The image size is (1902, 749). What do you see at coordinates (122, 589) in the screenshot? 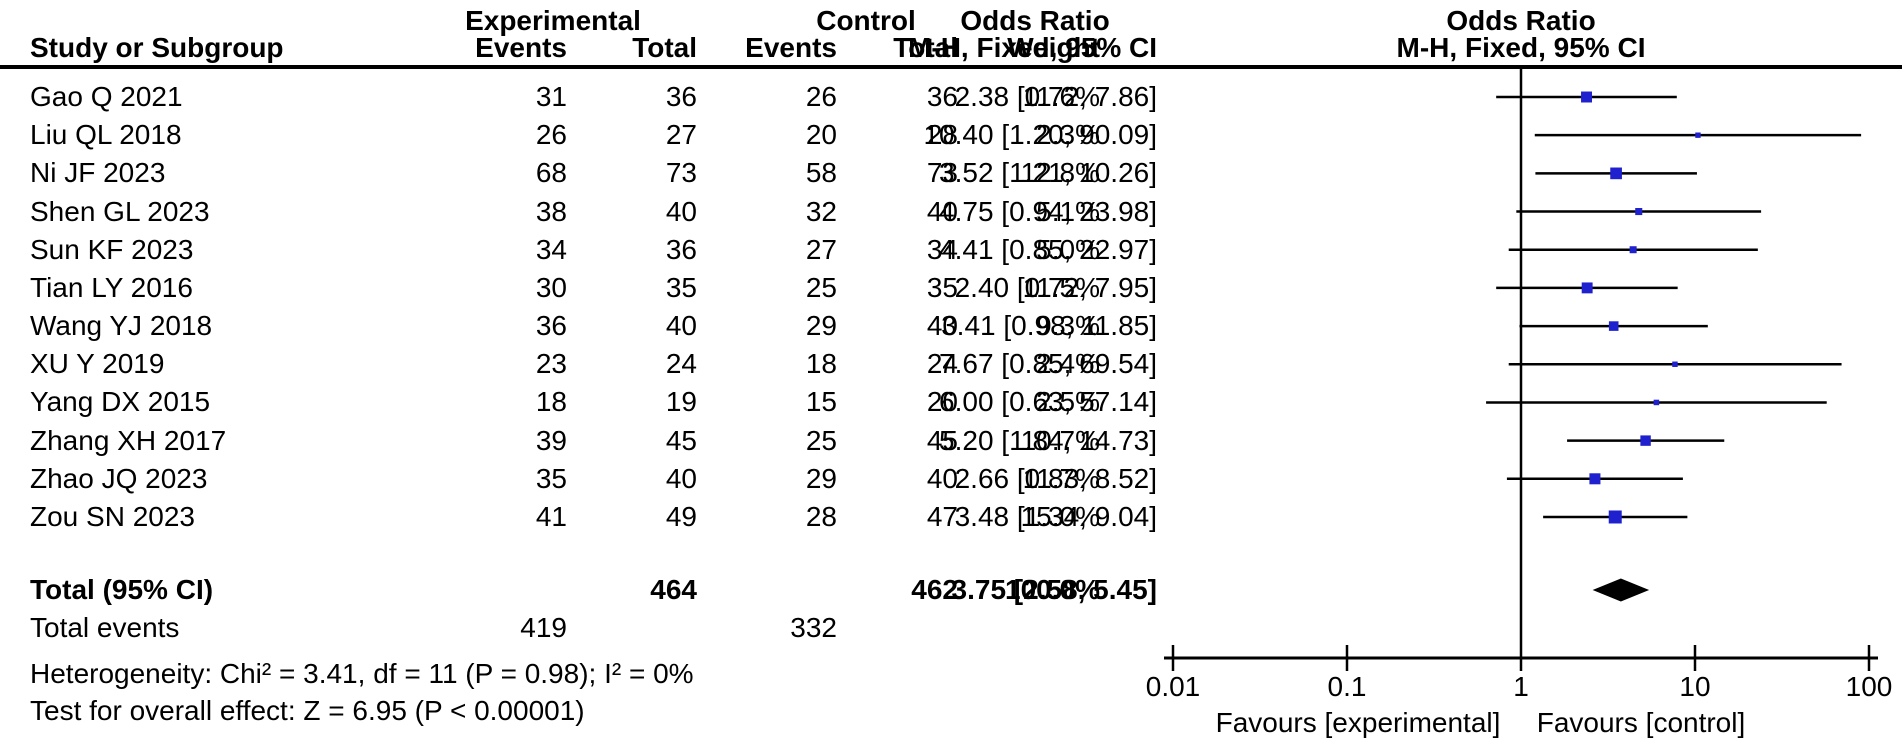
I see `total-row-label: Total (95% CI)` at bounding box center [122, 589].